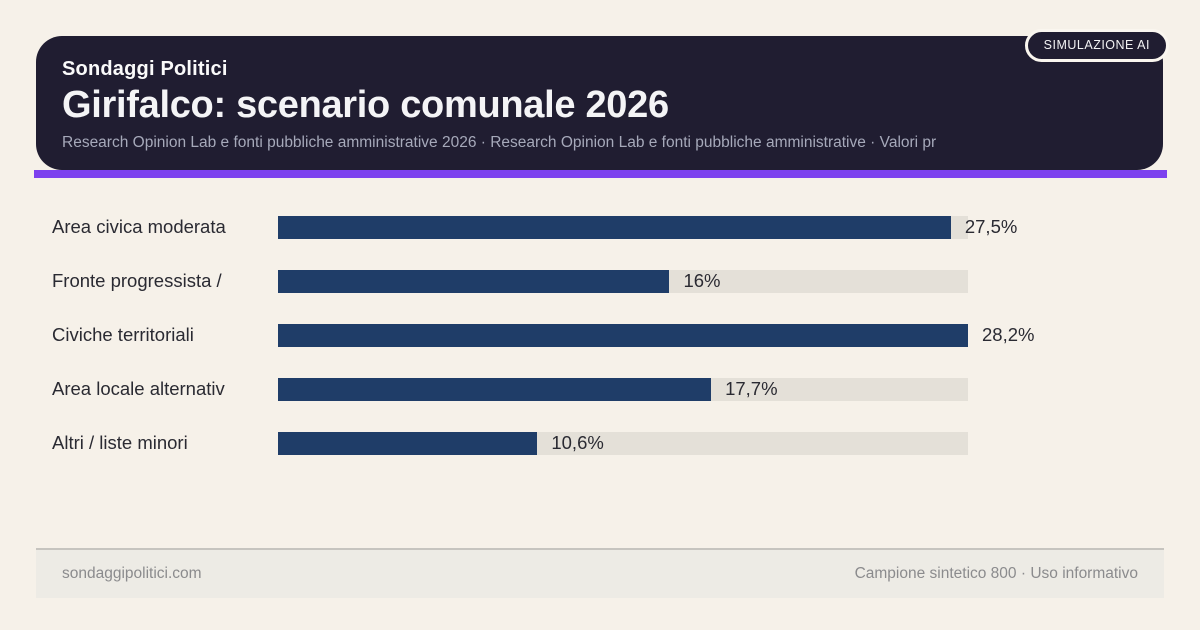  What do you see at coordinates (139, 226) in the screenshot?
I see `category-label: Area civica moderata` at bounding box center [139, 226].